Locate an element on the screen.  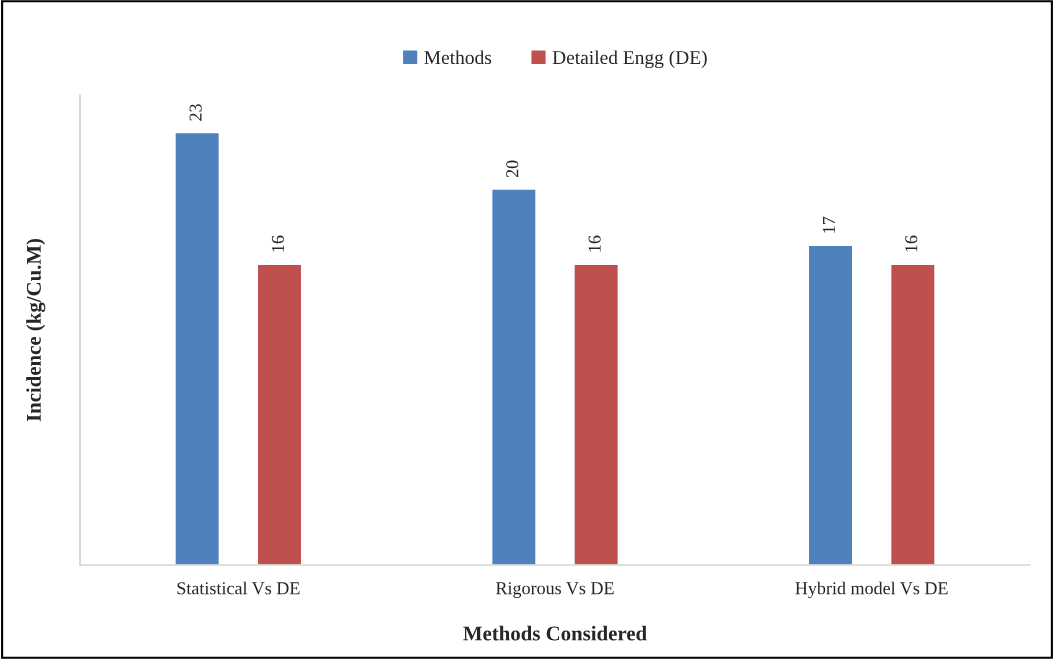
x-tick-label: Rigorous Vs DE is located at coordinates (554, 590).